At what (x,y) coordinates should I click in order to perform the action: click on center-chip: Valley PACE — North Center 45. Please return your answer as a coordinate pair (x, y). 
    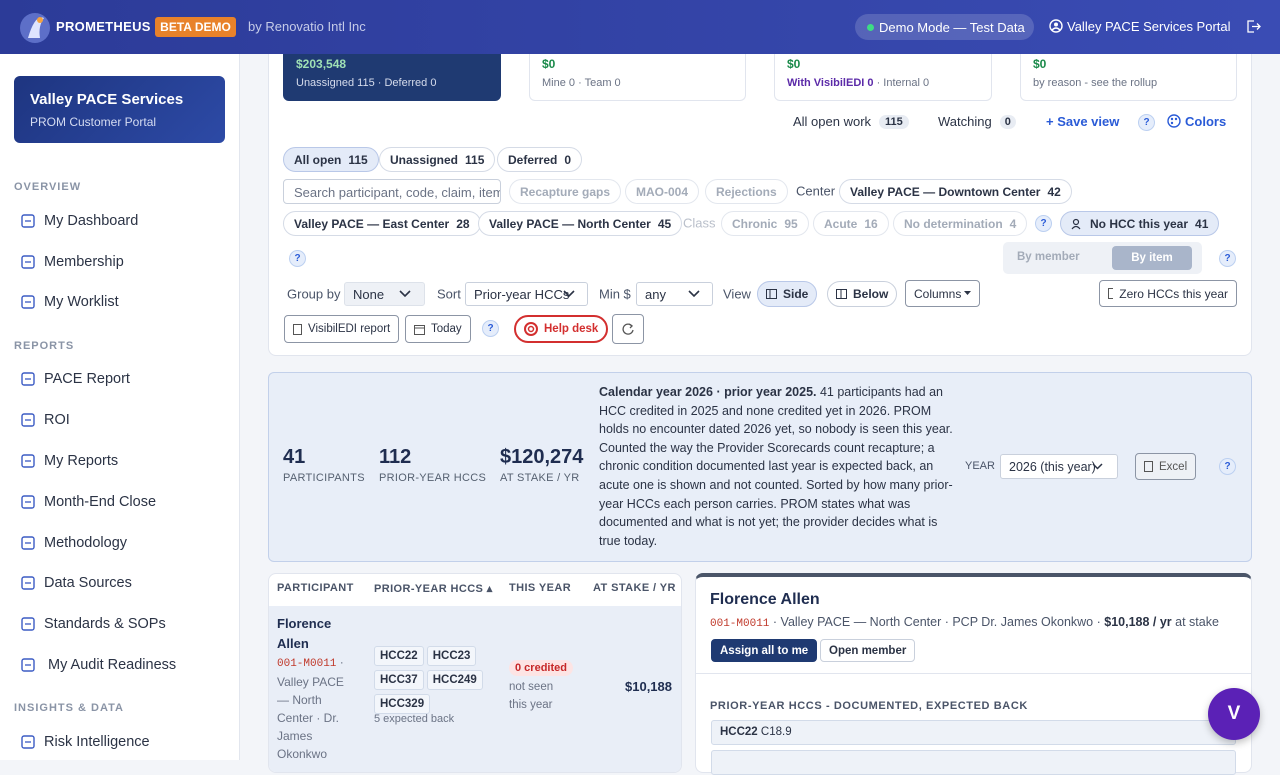
    Looking at the image, I should click on (580, 223).